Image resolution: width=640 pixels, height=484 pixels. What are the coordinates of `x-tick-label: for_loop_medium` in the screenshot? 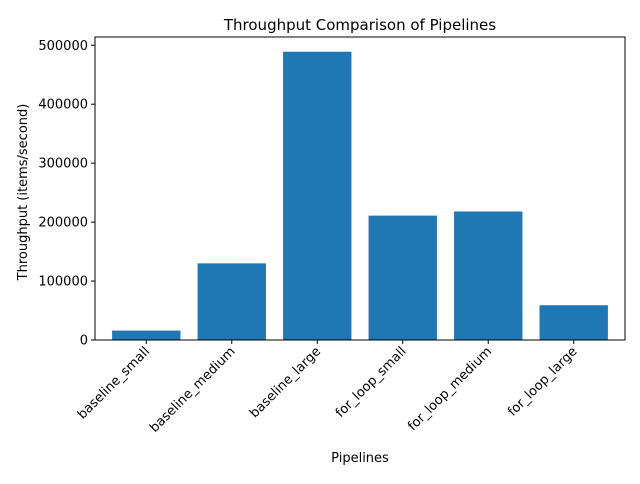 It's located at (450, 389).